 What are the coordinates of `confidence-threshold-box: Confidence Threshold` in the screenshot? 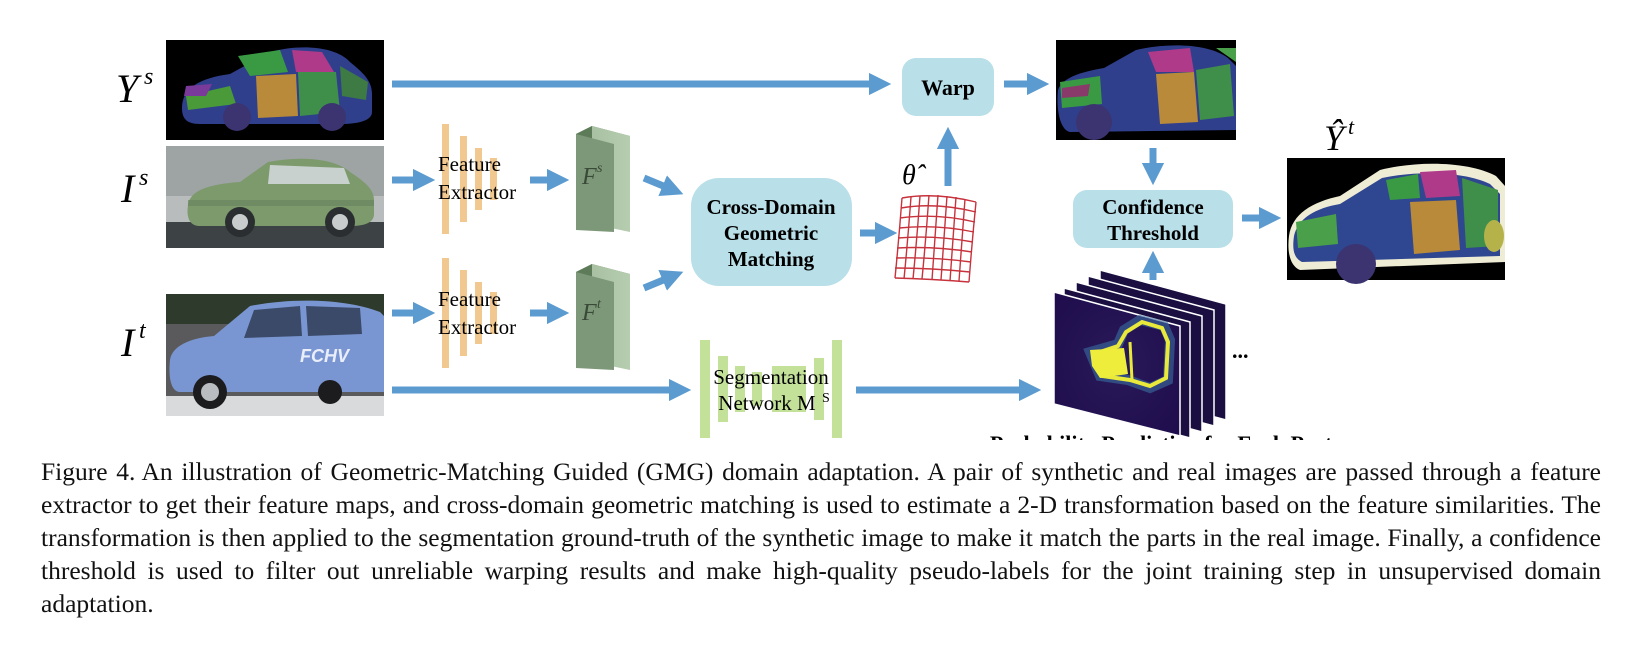 It's located at (1153, 219).